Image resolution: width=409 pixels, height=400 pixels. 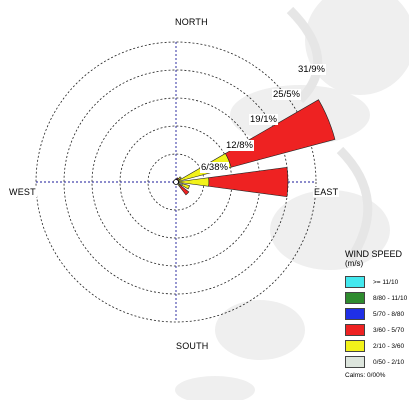 What do you see at coordinates (365, 375) in the screenshot?
I see `calms-text: Calms: 0/00%` at bounding box center [365, 375].